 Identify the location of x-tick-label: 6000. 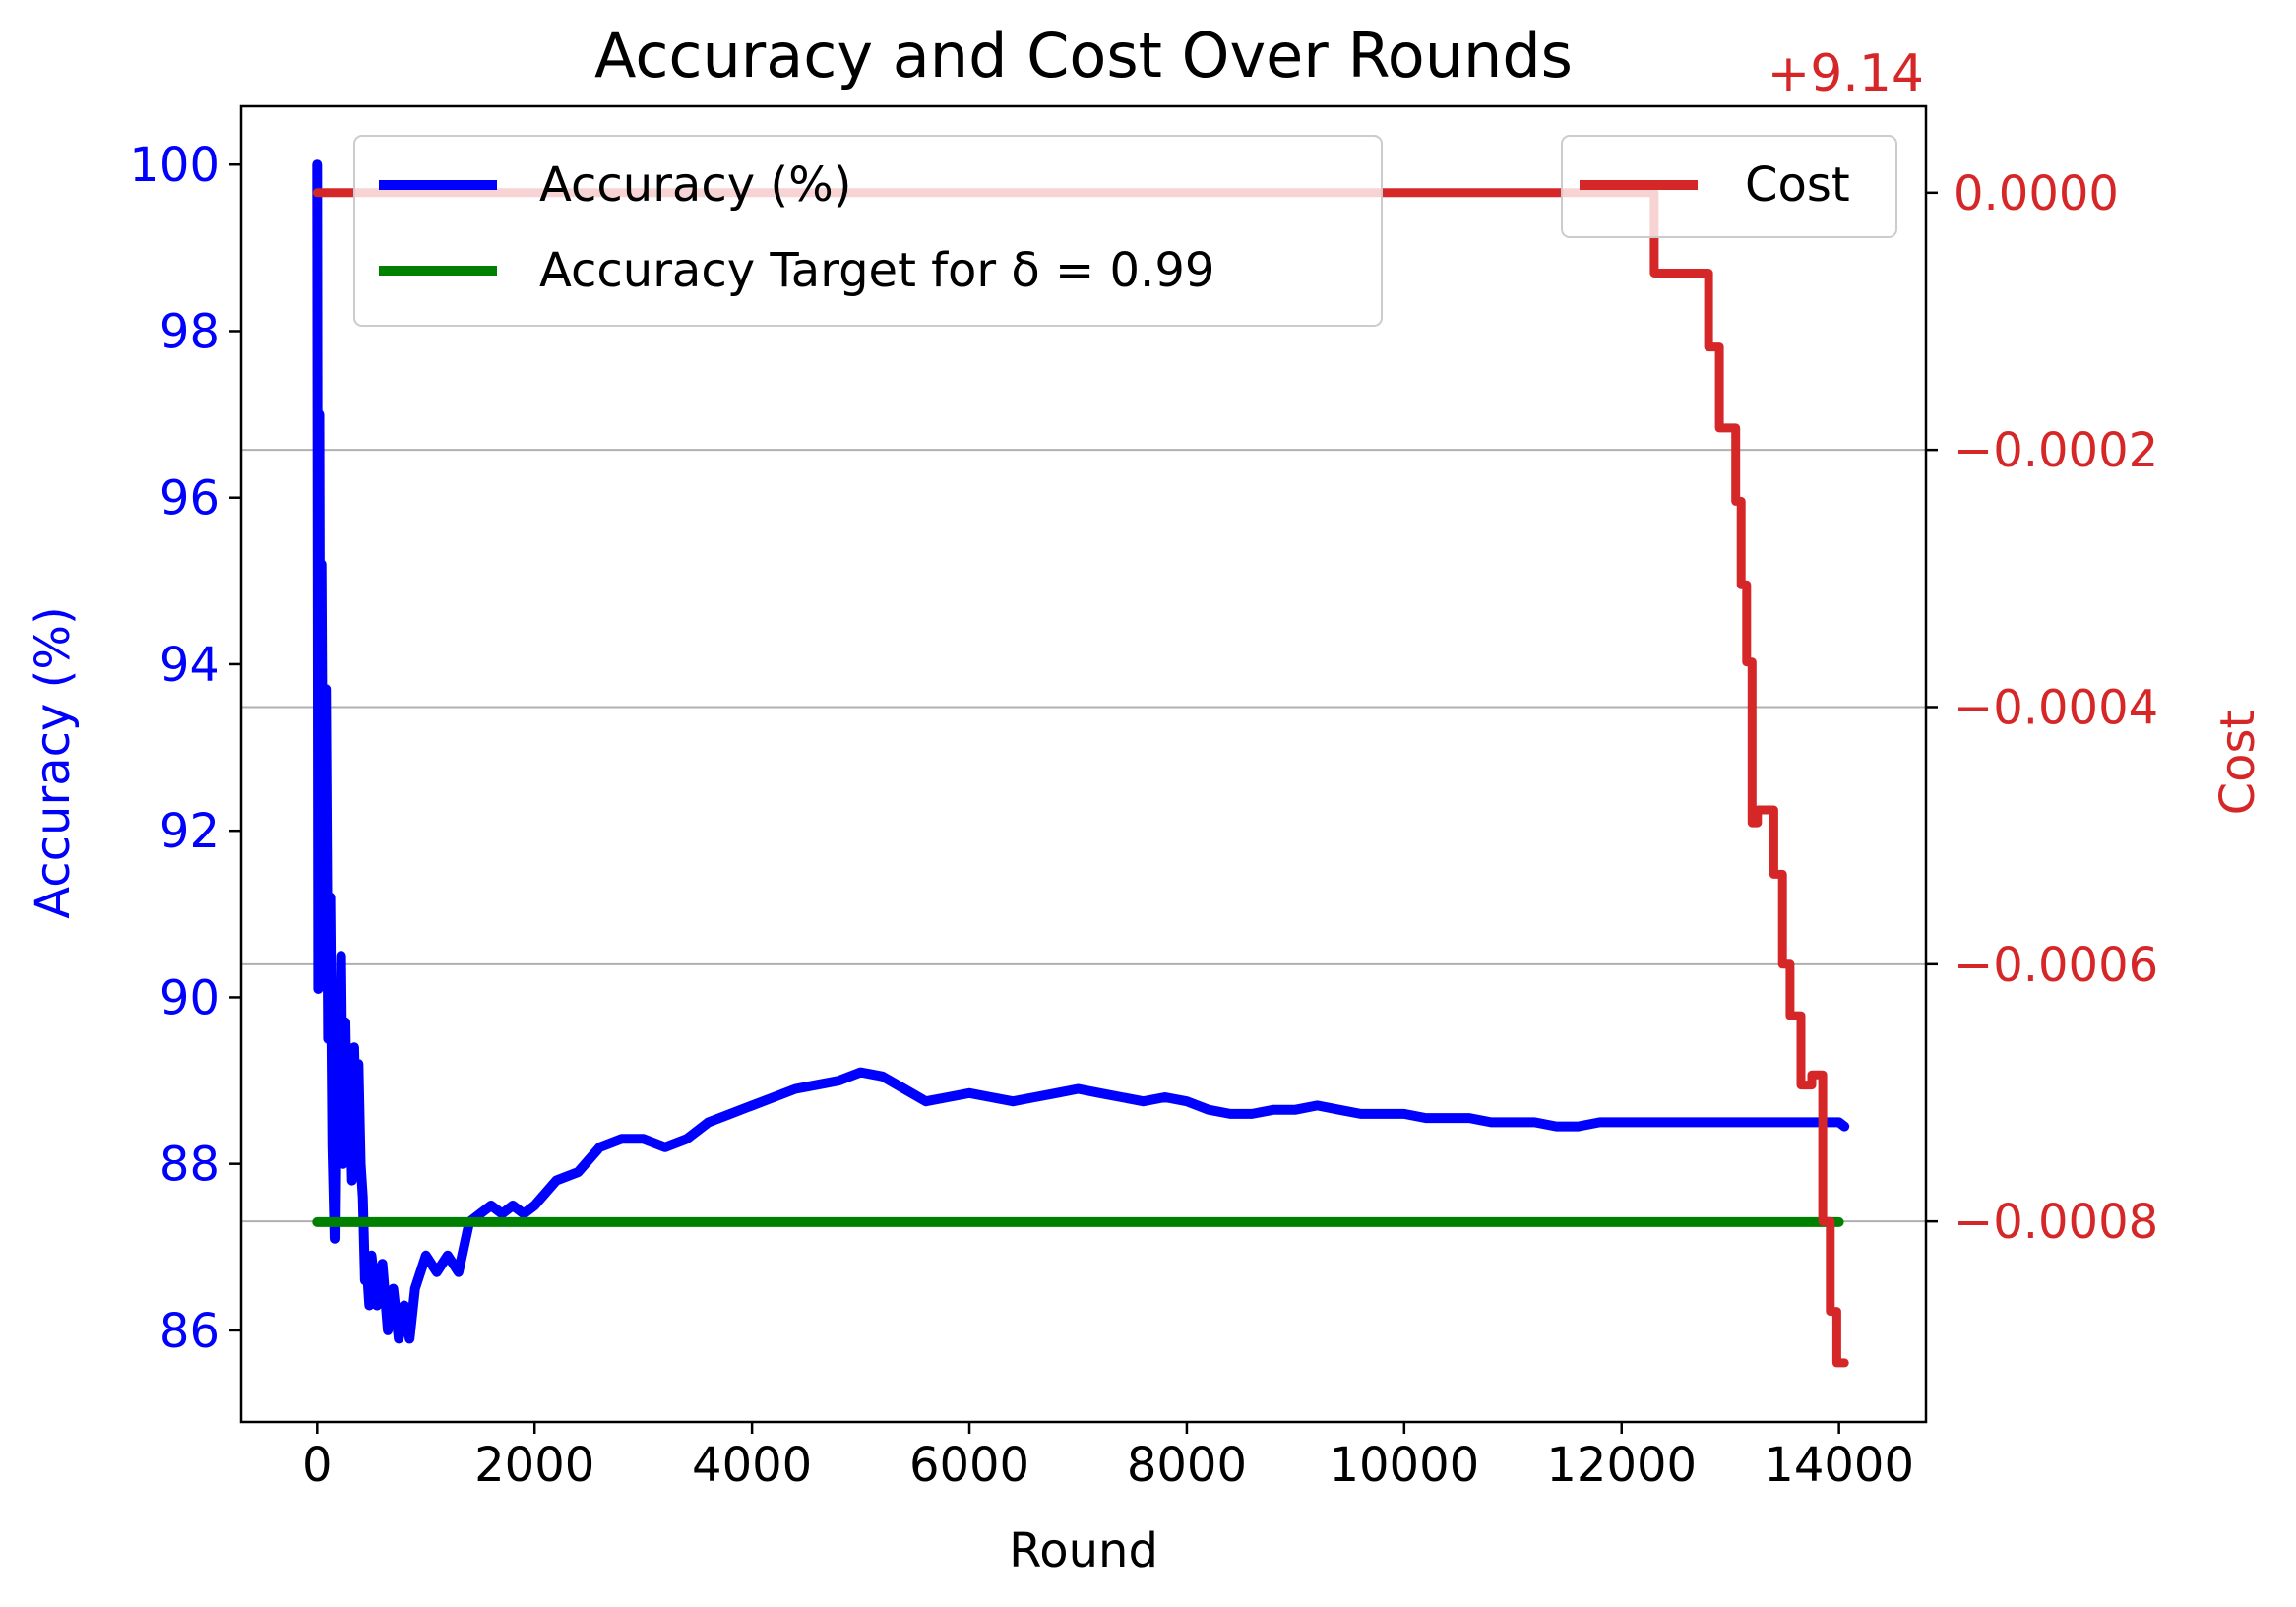
(969, 1465).